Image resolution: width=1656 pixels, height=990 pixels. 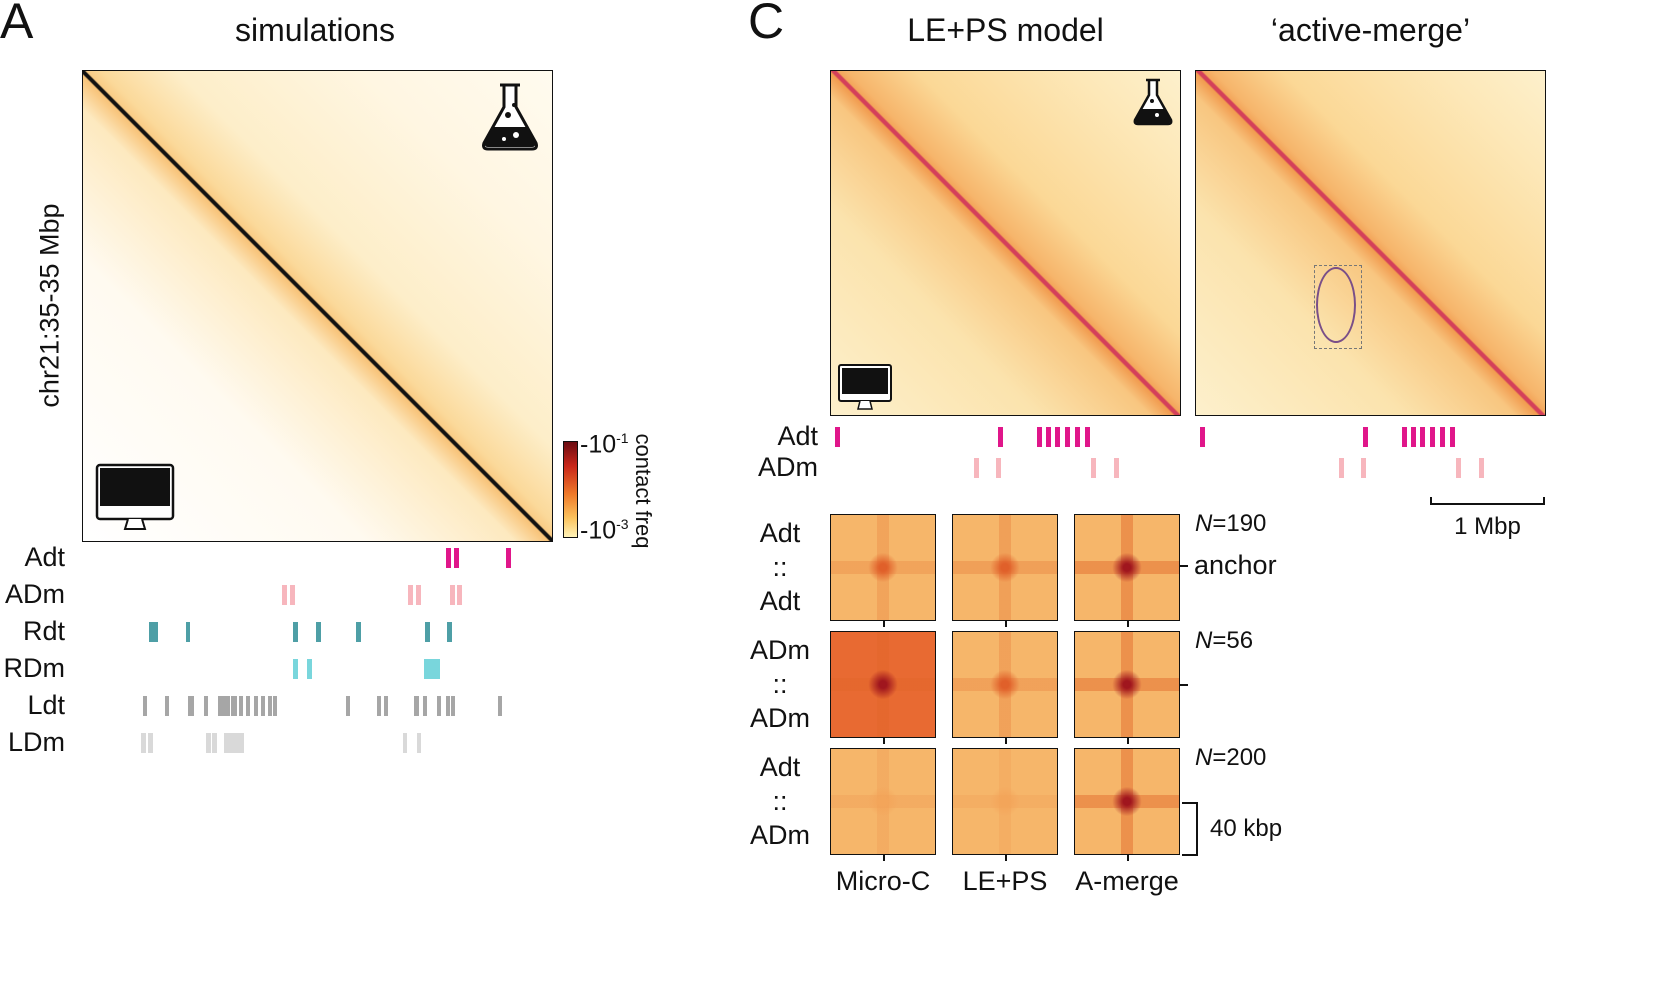 I want to click on pileup-row-label: Adt:: ADm, so click(x=780, y=801).